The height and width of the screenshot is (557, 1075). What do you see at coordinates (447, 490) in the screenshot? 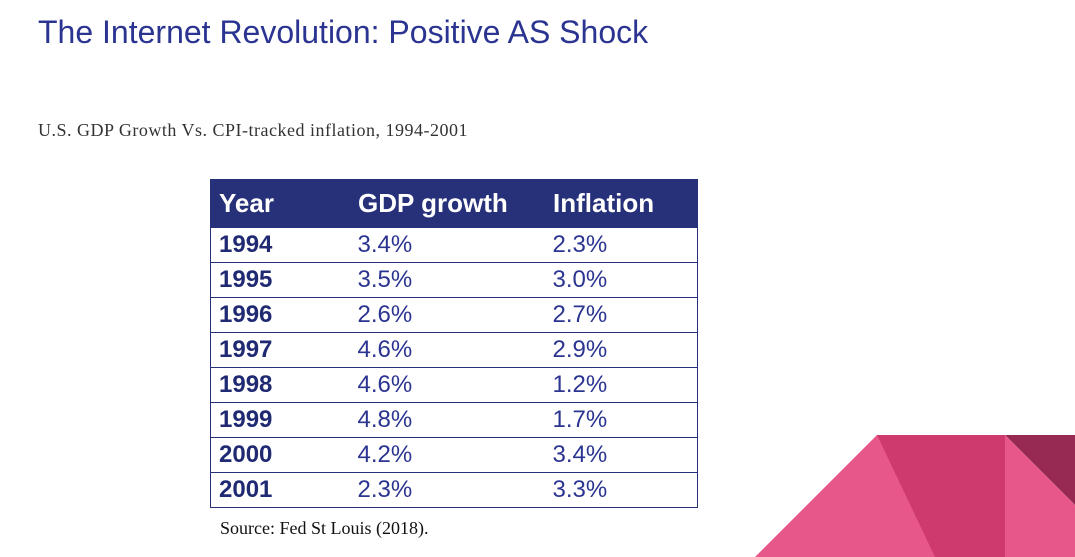
I see `gdp-growth-cell: 2.3%` at bounding box center [447, 490].